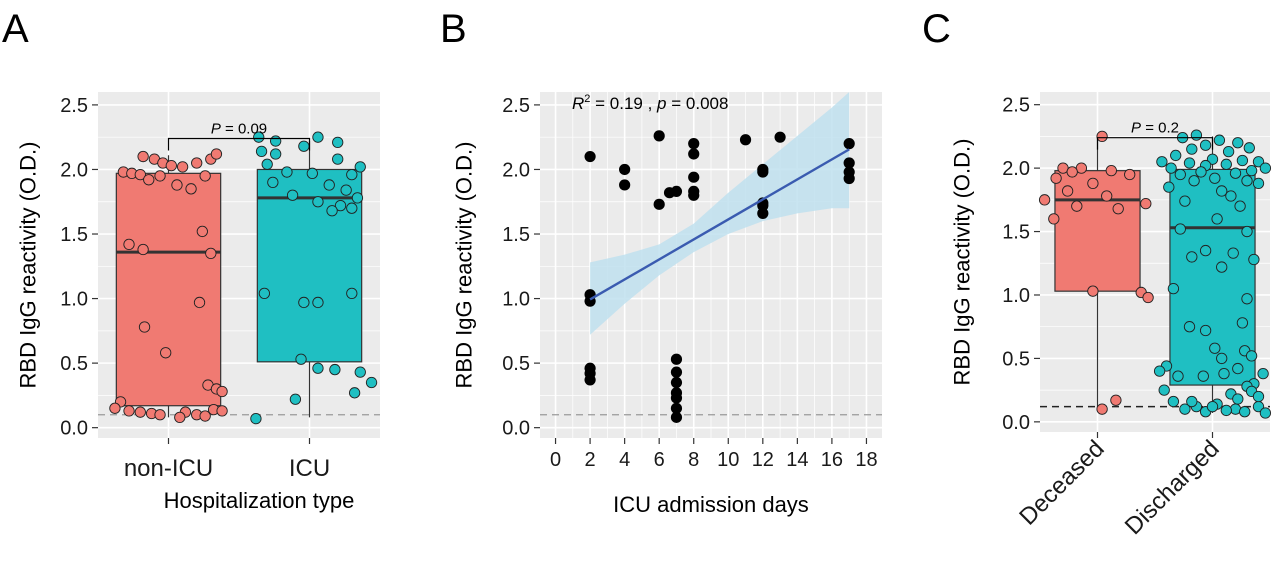 The width and height of the screenshot is (1280, 570). I want to click on x-axis-title: ICU admission days, so click(711, 504).